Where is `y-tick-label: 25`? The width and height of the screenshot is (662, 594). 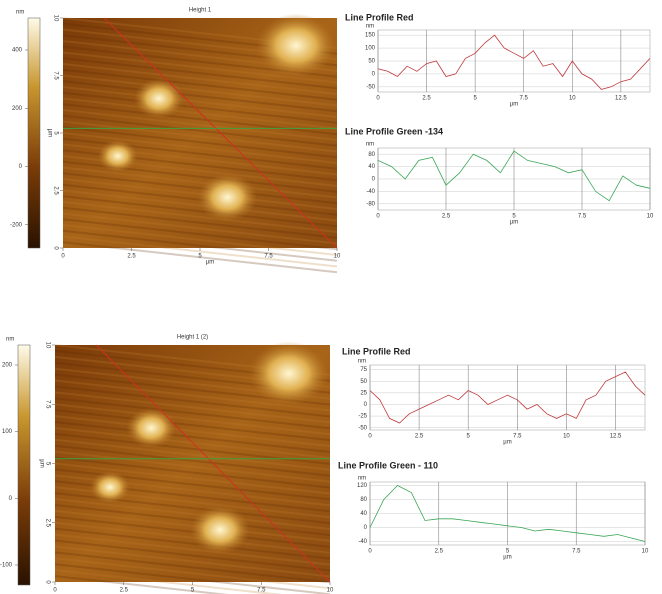 y-tick-label: 25 is located at coordinates (363, 393).